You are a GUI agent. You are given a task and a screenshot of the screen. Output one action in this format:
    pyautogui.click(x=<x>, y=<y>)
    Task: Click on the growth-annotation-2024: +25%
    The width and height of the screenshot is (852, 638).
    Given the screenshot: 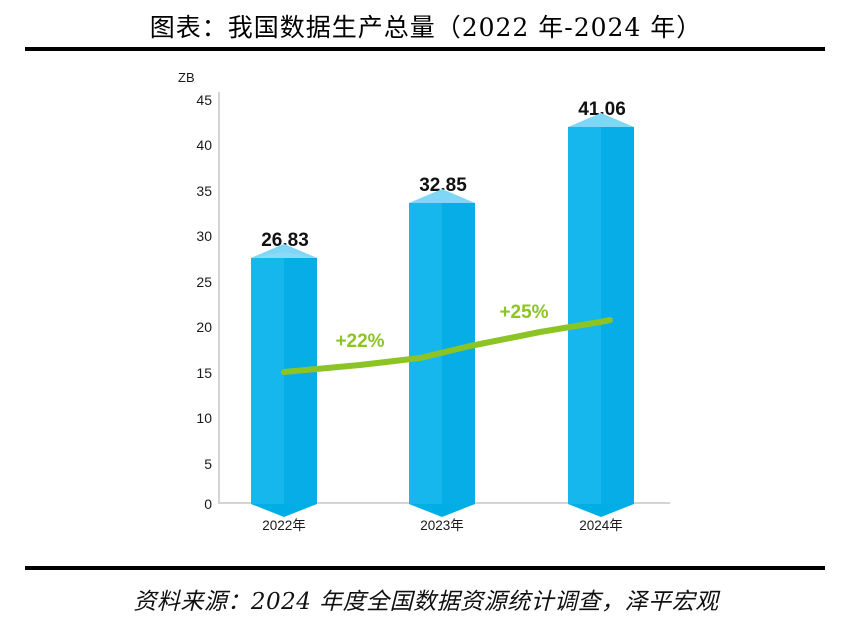 What is the action you would take?
    pyautogui.click(x=524, y=312)
    